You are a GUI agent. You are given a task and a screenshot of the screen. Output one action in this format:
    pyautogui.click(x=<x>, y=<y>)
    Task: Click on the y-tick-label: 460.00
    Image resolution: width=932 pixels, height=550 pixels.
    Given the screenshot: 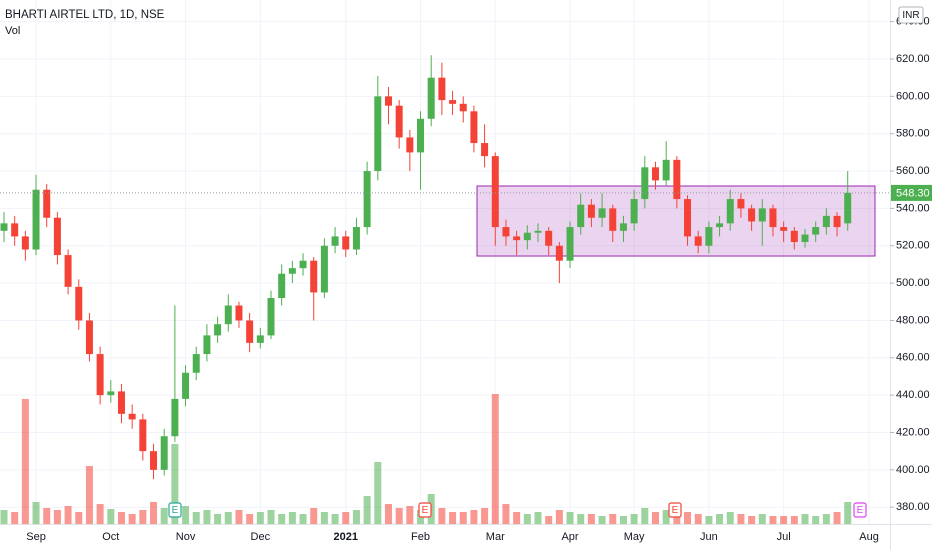 What is the action you would take?
    pyautogui.click(x=913, y=358)
    